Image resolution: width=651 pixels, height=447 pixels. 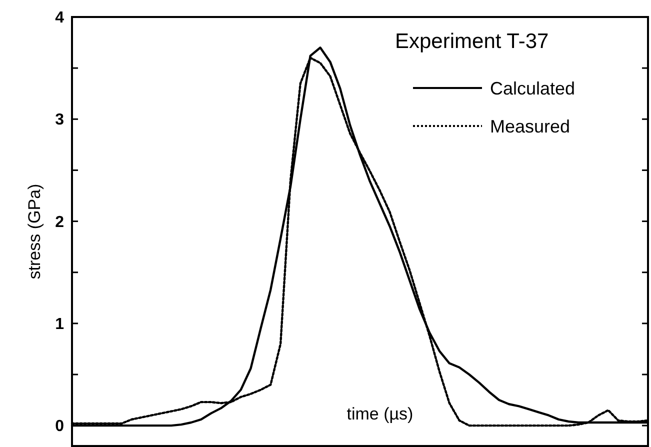 What do you see at coordinates (59, 18) in the screenshot?
I see `y-tick-label: 4` at bounding box center [59, 18].